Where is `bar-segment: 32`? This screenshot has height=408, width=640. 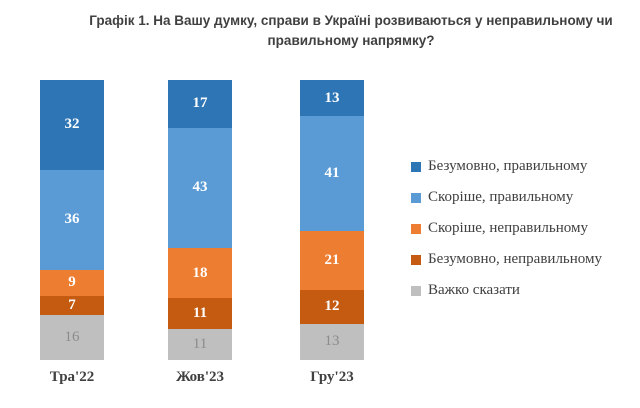 bar-segment: 32 is located at coordinates (72, 125).